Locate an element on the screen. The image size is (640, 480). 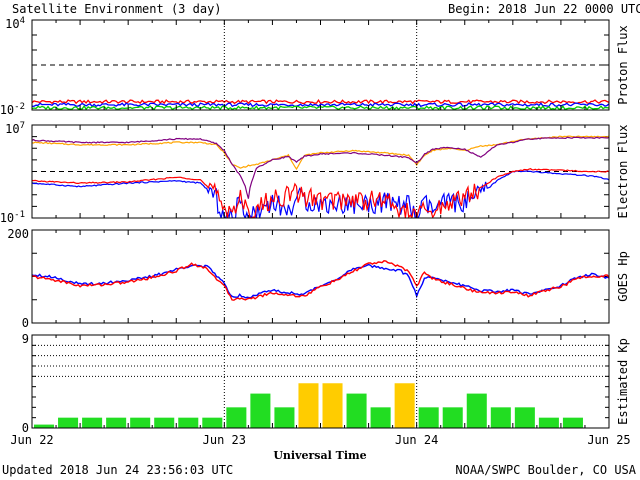
y-tick-label-bottom: 10-1 is located at coordinates (12, 217).